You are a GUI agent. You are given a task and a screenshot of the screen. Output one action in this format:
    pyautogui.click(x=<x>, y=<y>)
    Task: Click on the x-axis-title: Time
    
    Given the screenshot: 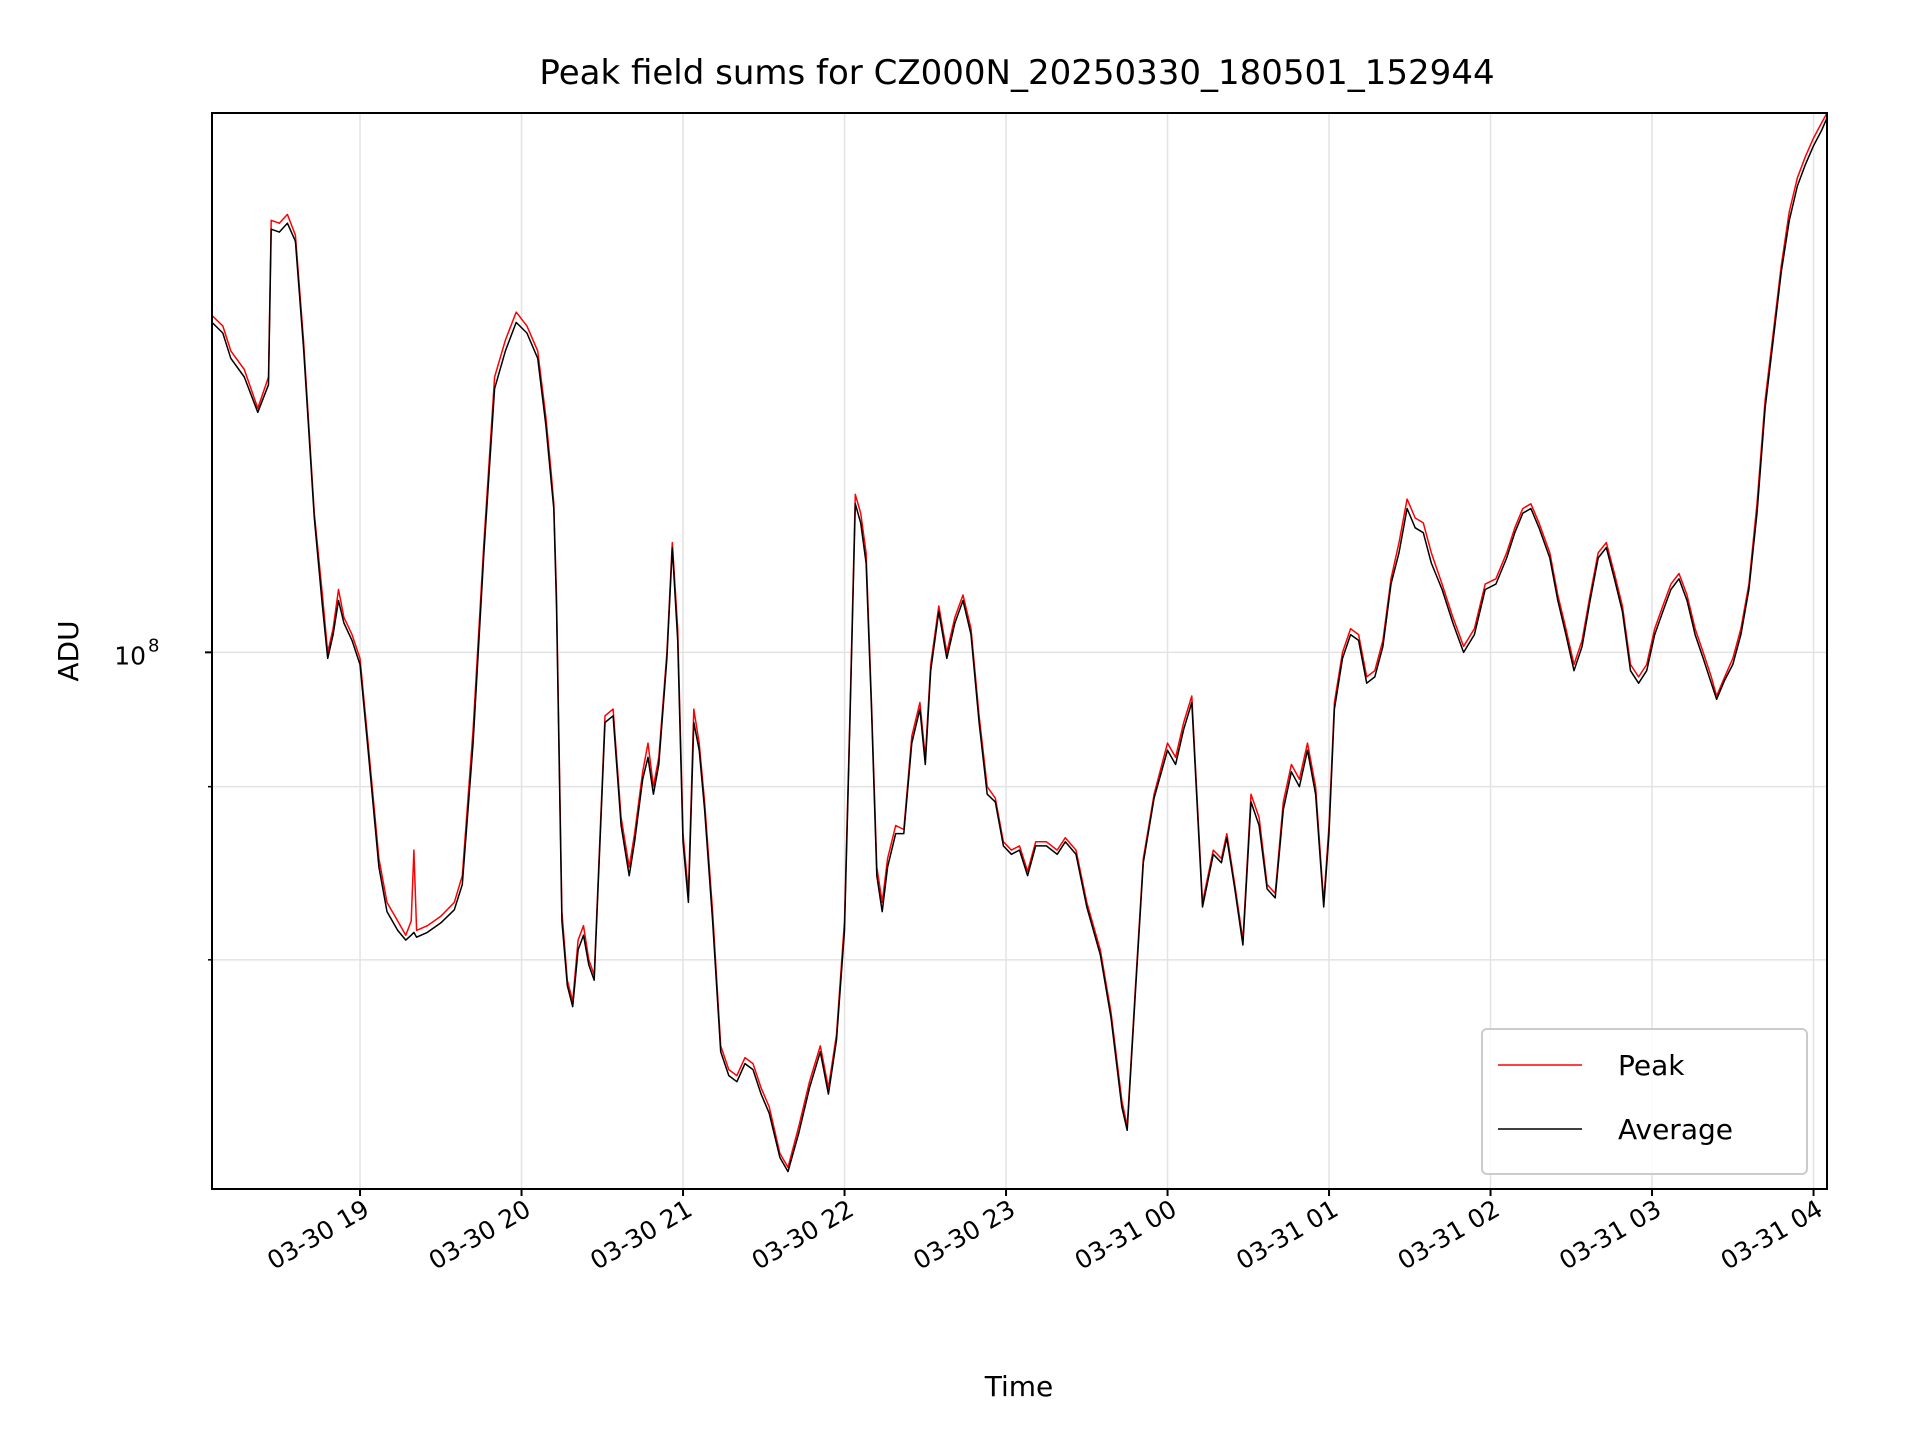 What is the action you would take?
    pyautogui.click(x=1019, y=1386)
    